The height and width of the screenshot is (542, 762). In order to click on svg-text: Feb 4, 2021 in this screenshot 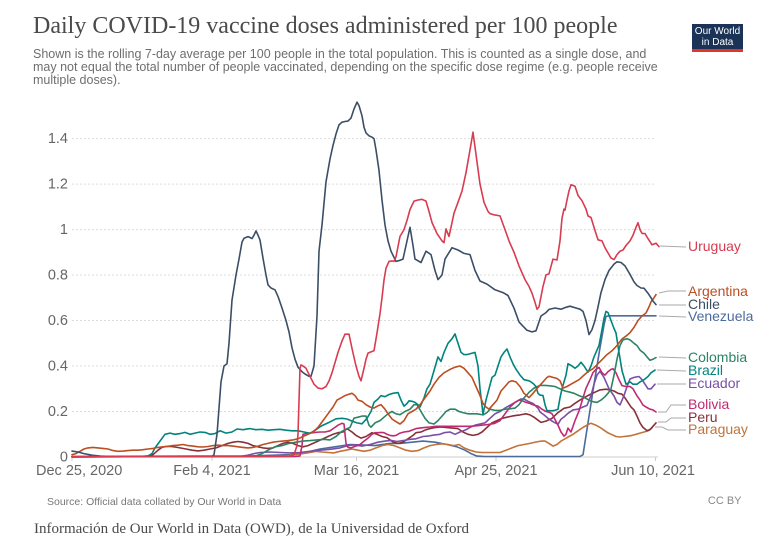, I will do `click(211, 471)`.